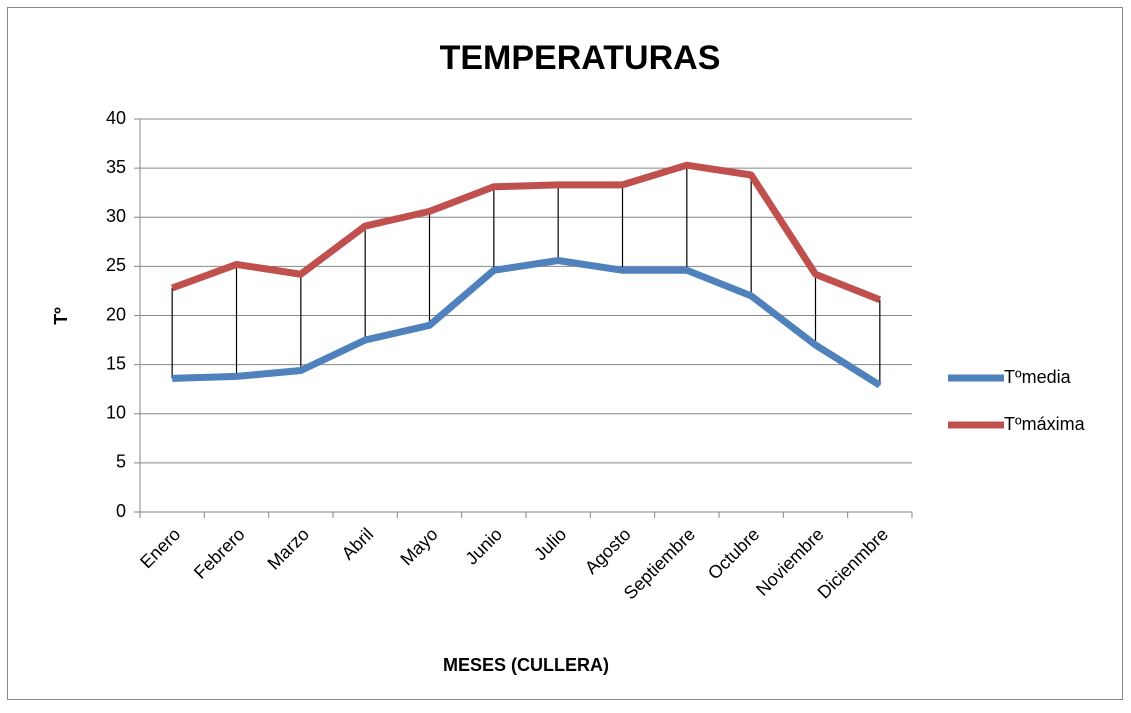 Image resolution: width=1131 pixels, height=713 pixels. I want to click on y-tick-label: 10, so click(116, 413).